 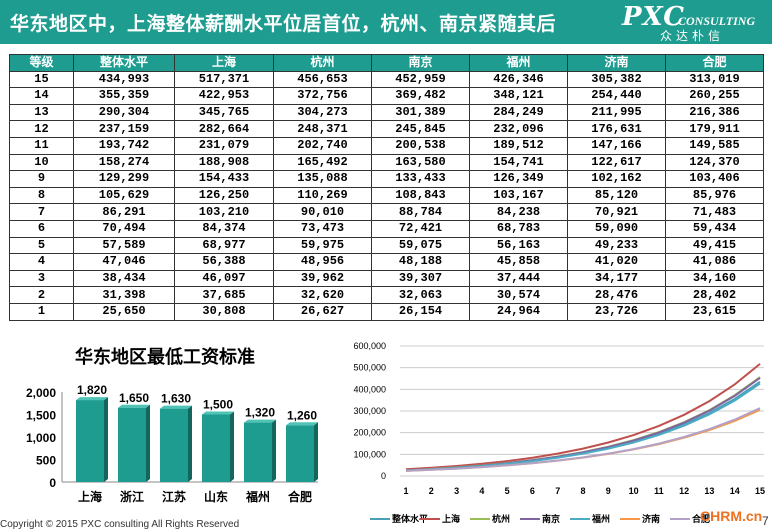 What do you see at coordinates (322, 96) in the screenshot?
I see `table-cell: 372,756` at bounding box center [322, 96].